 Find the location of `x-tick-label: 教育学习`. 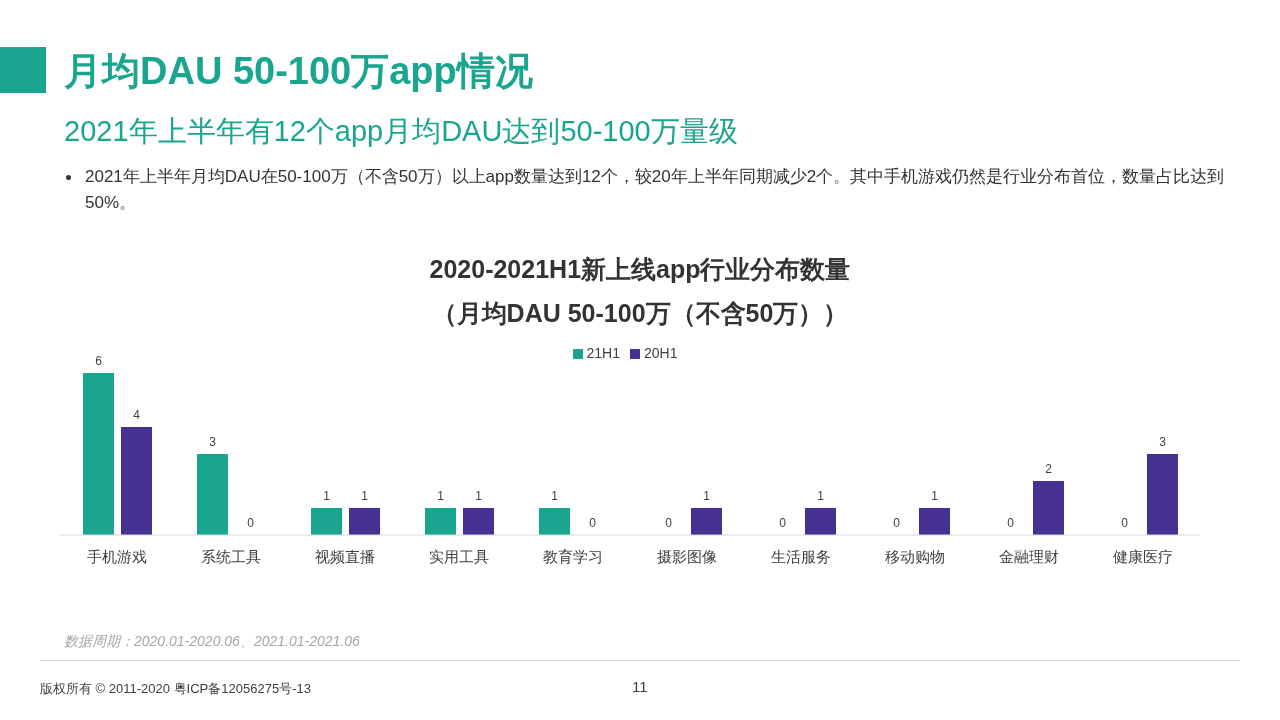

x-tick-label: 教育学习 is located at coordinates (573, 556).